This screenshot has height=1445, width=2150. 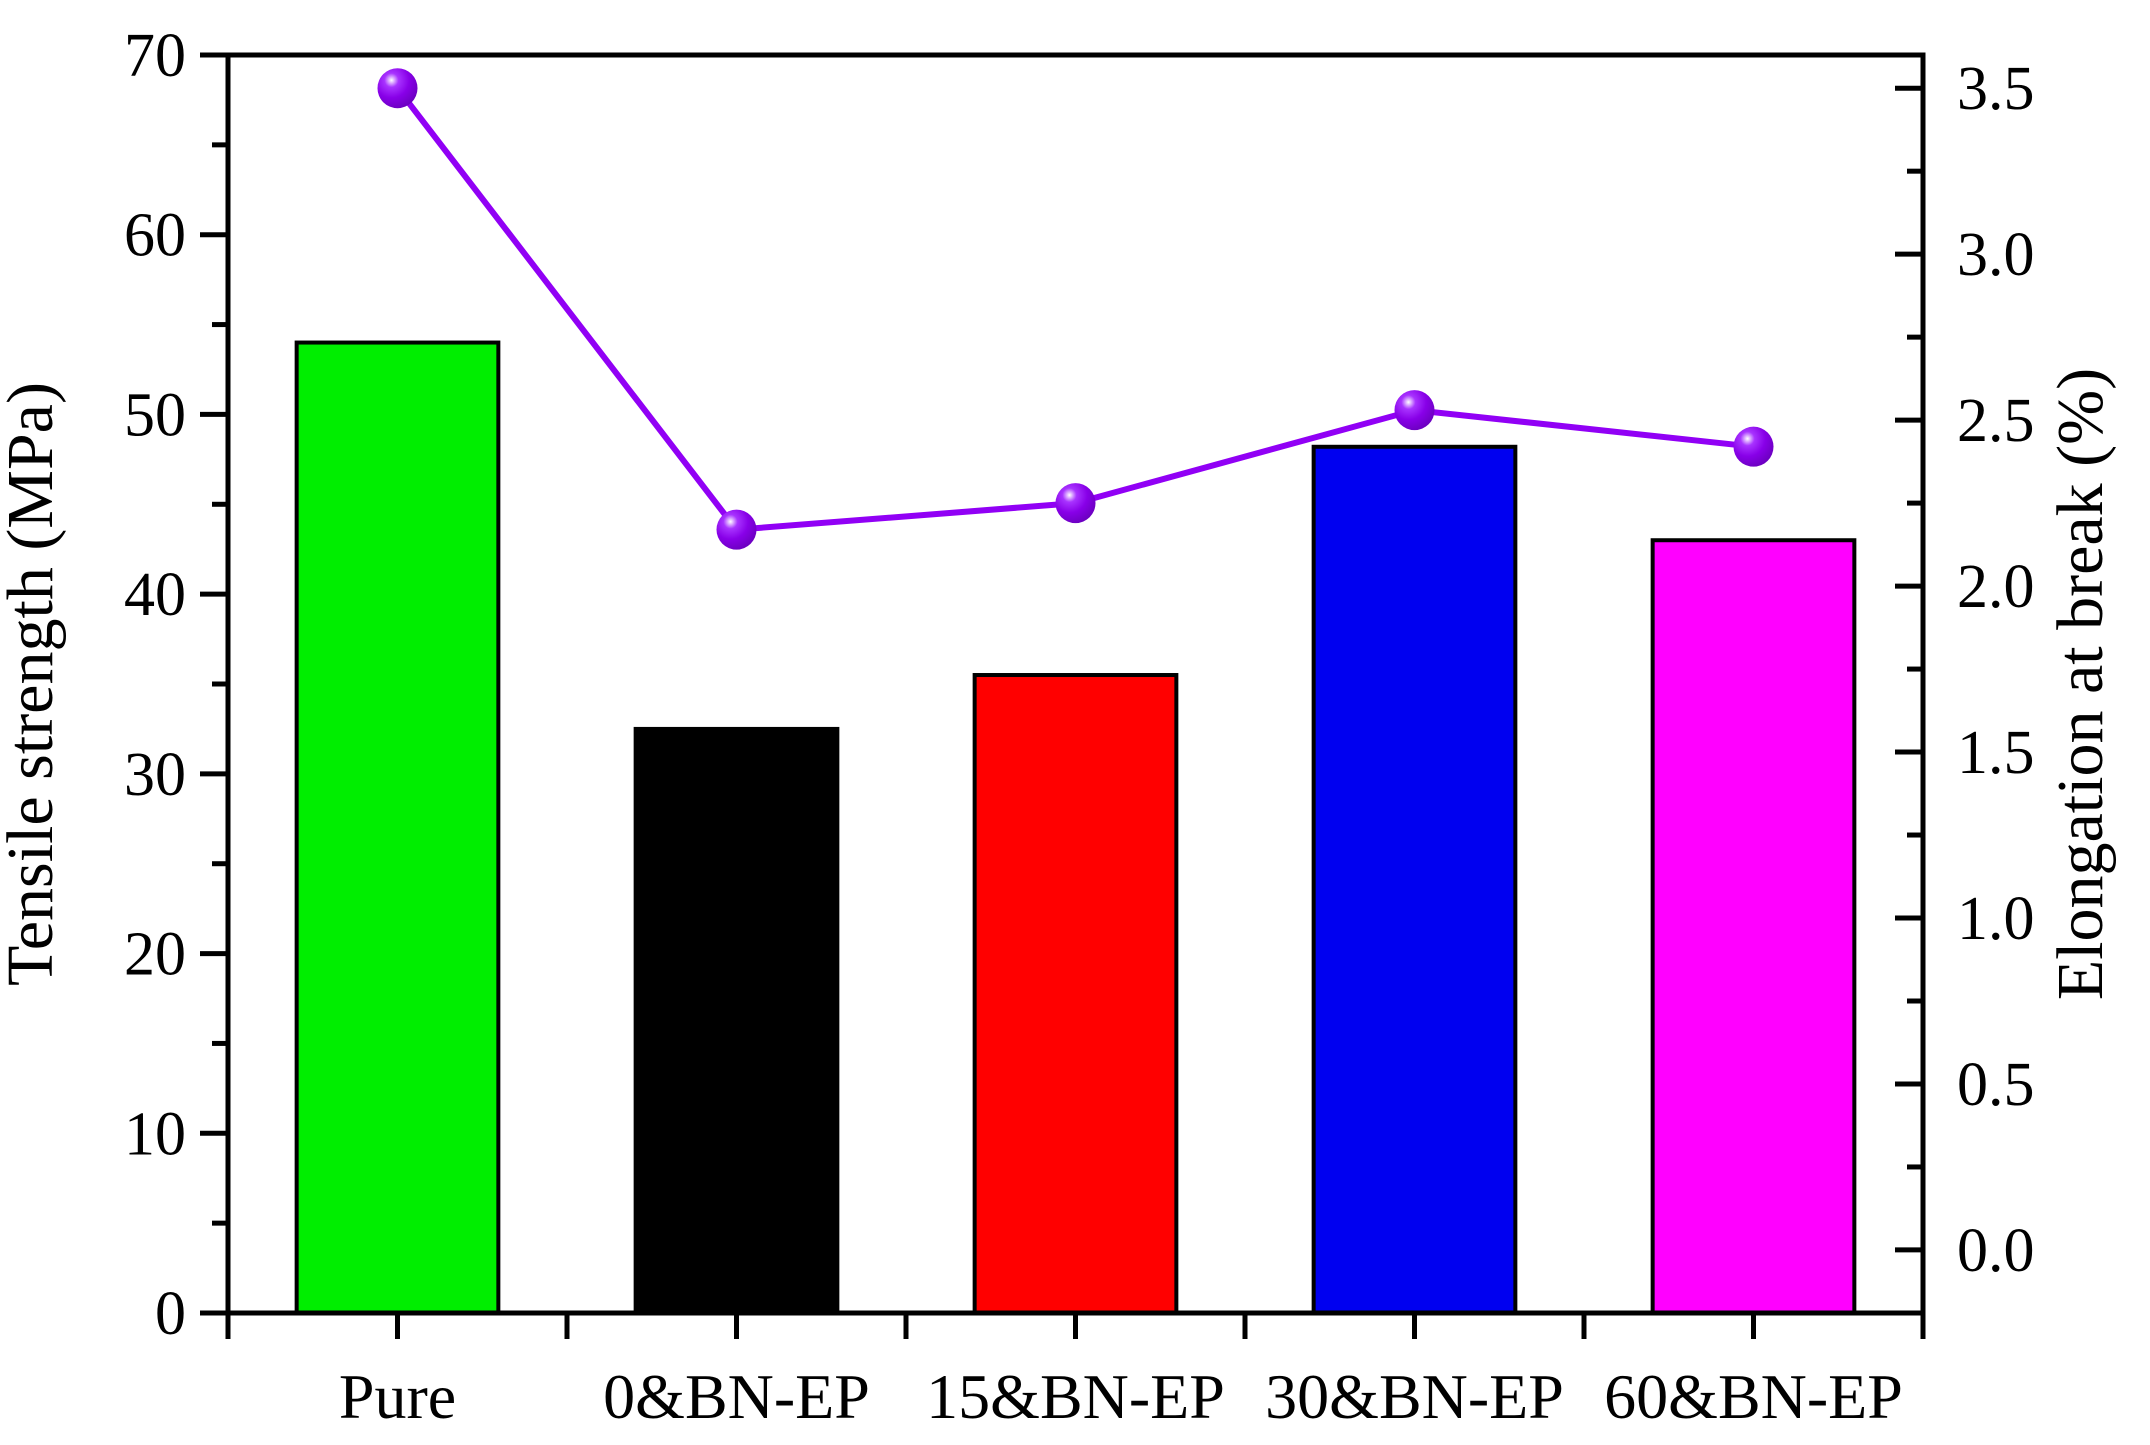 What do you see at coordinates (1414, 1396) in the screenshot?
I see `category-label-30-bn-ep: 30&BN-EP` at bounding box center [1414, 1396].